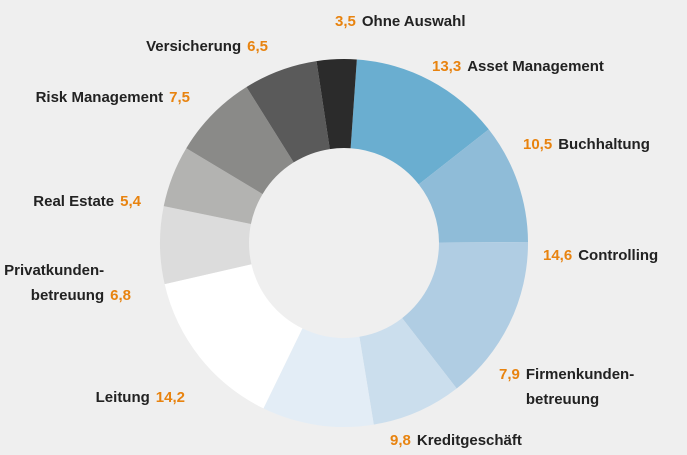 This screenshot has width=687, height=455. What do you see at coordinates (535, 66) in the screenshot?
I see `category-label: Asset Management` at bounding box center [535, 66].